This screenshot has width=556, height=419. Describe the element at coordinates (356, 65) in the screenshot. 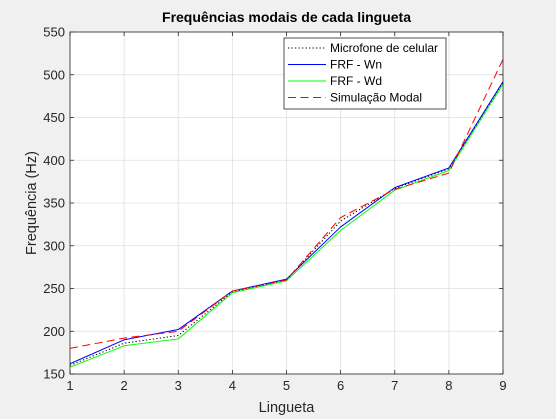

I see `legend-label-2: FRF - Wn` at that location.